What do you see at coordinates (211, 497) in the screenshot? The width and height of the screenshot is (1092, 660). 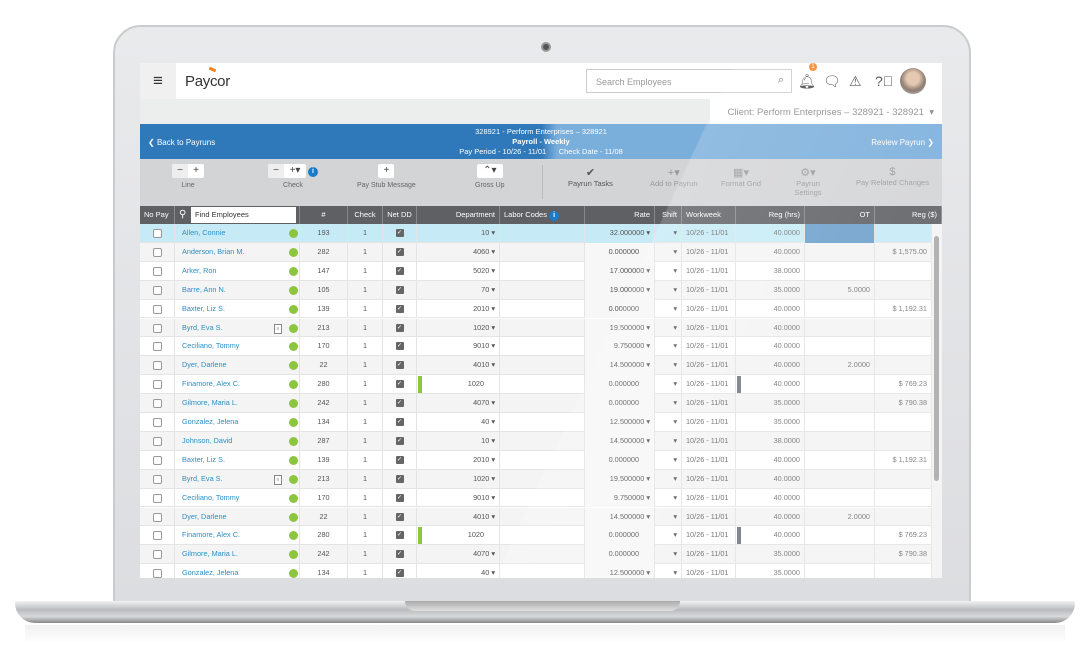 I see `employee-name-link: Ceciliano, Tommy` at bounding box center [211, 497].